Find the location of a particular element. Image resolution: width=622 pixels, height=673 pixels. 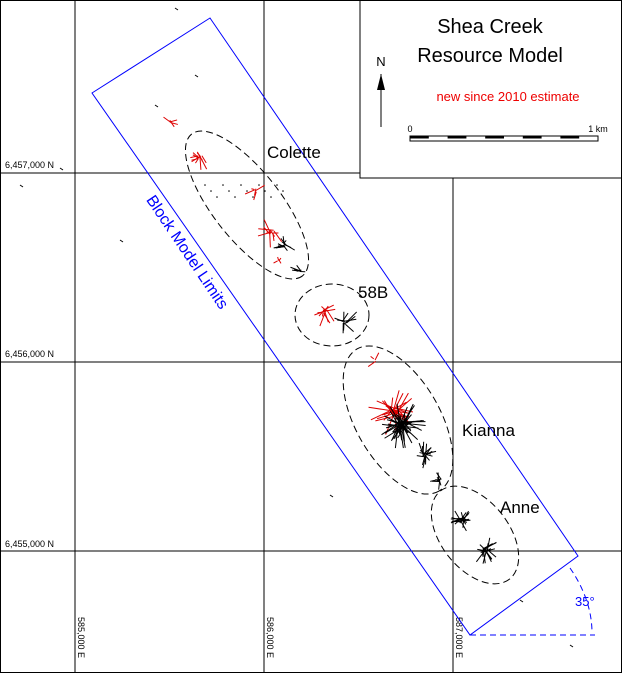

north-arrow-head is located at coordinates (381, 82).